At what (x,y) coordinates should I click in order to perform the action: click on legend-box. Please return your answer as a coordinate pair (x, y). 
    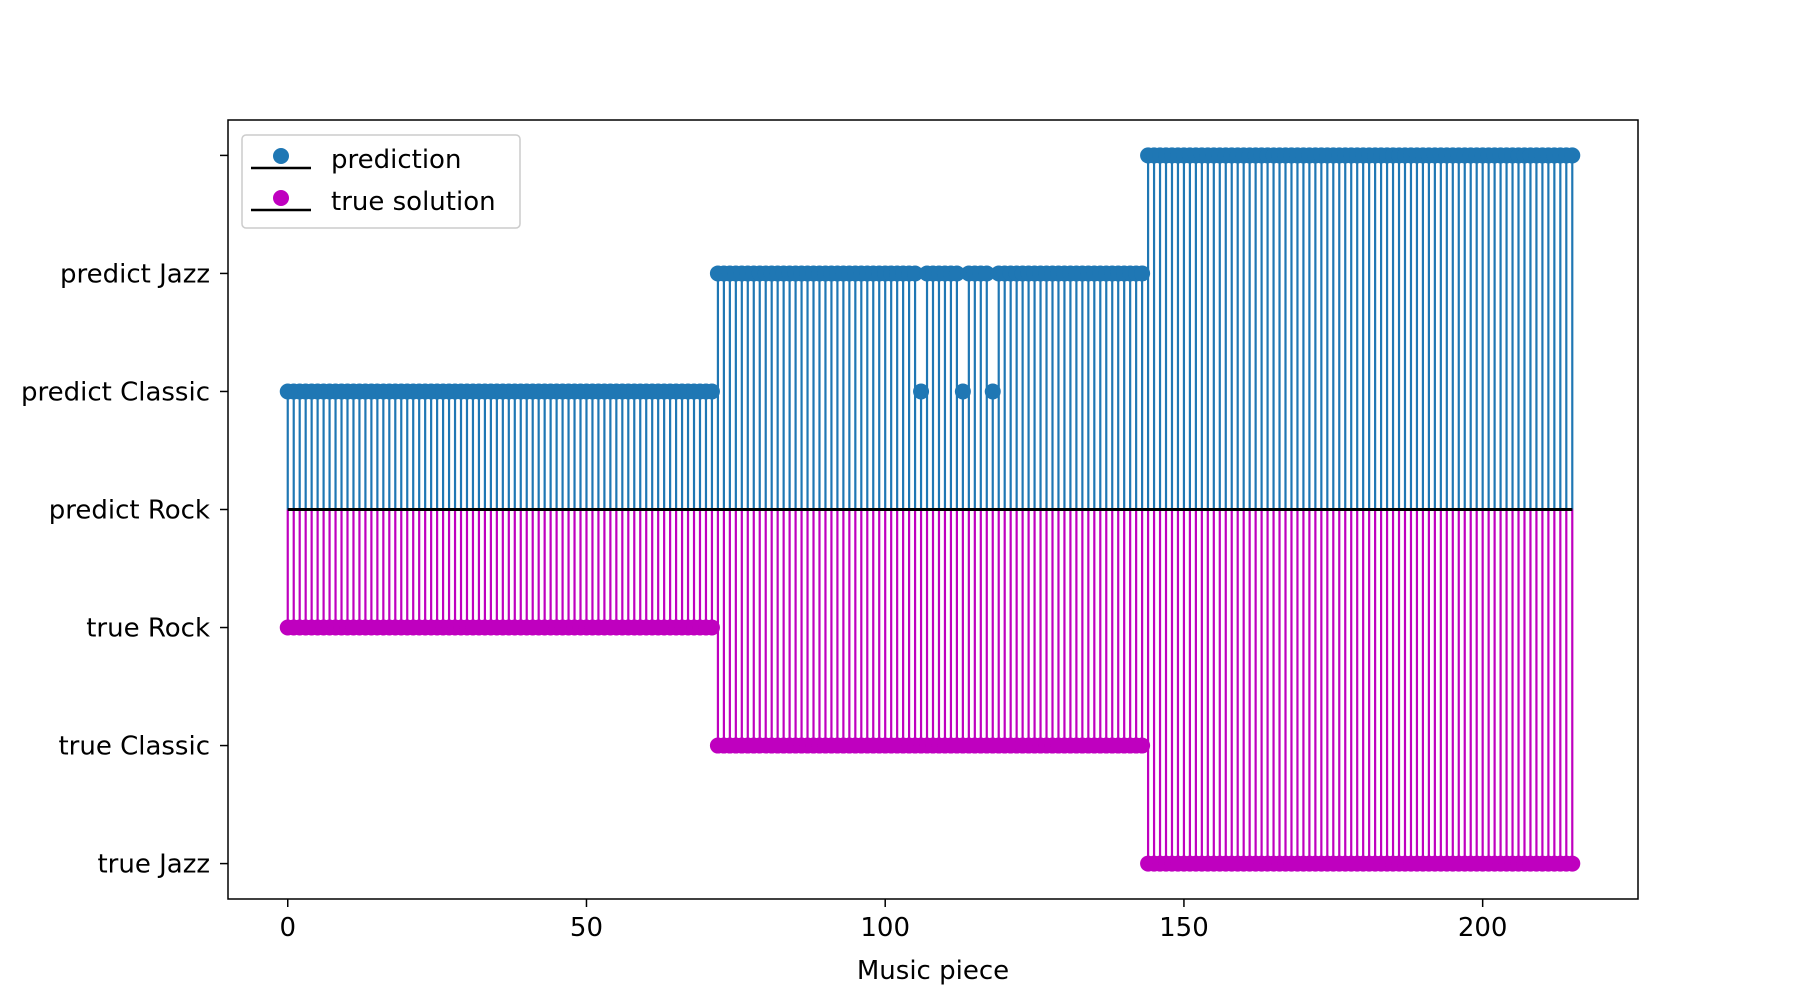
    Looking at the image, I should click on (381, 181).